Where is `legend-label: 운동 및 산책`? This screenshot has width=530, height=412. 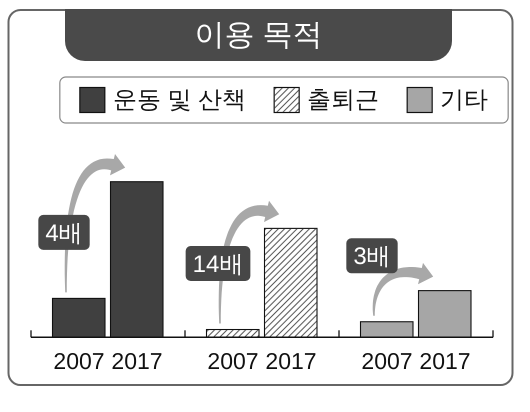
legend-label: 운동 및 산책 is located at coordinates (179, 100).